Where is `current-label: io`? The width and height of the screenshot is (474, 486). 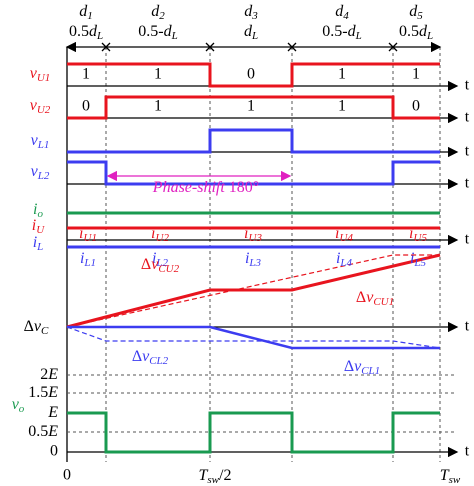
current-label: io is located at coordinates (38, 210).